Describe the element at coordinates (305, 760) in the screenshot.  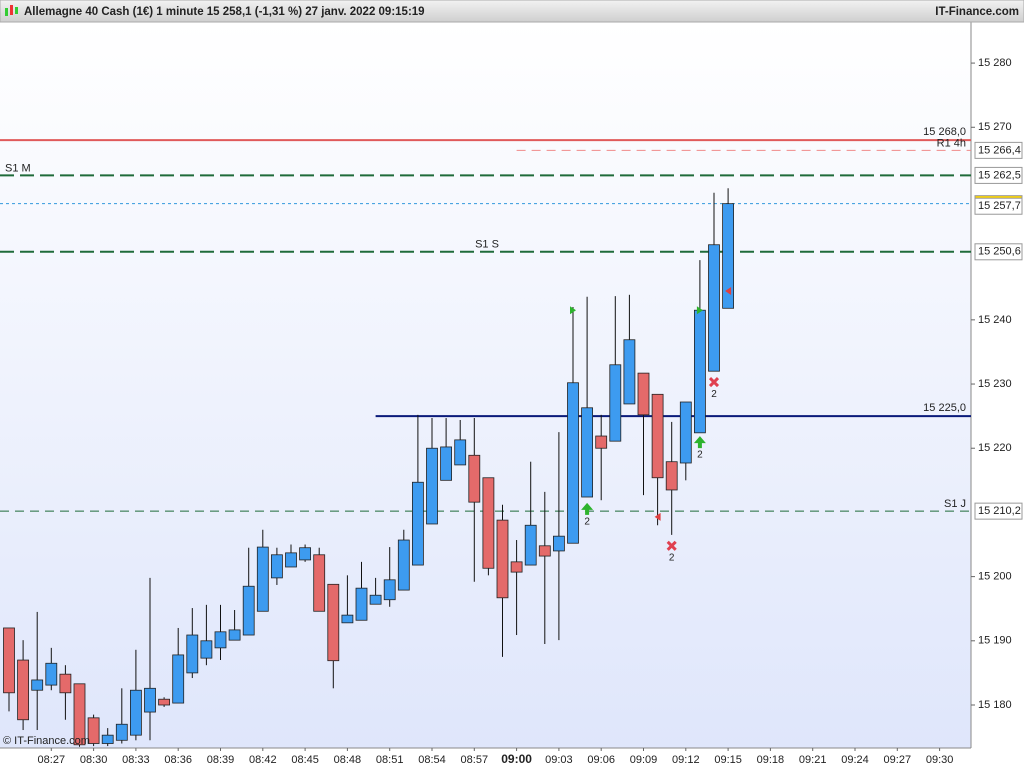
I see `x-tick-label: 08:45` at that location.